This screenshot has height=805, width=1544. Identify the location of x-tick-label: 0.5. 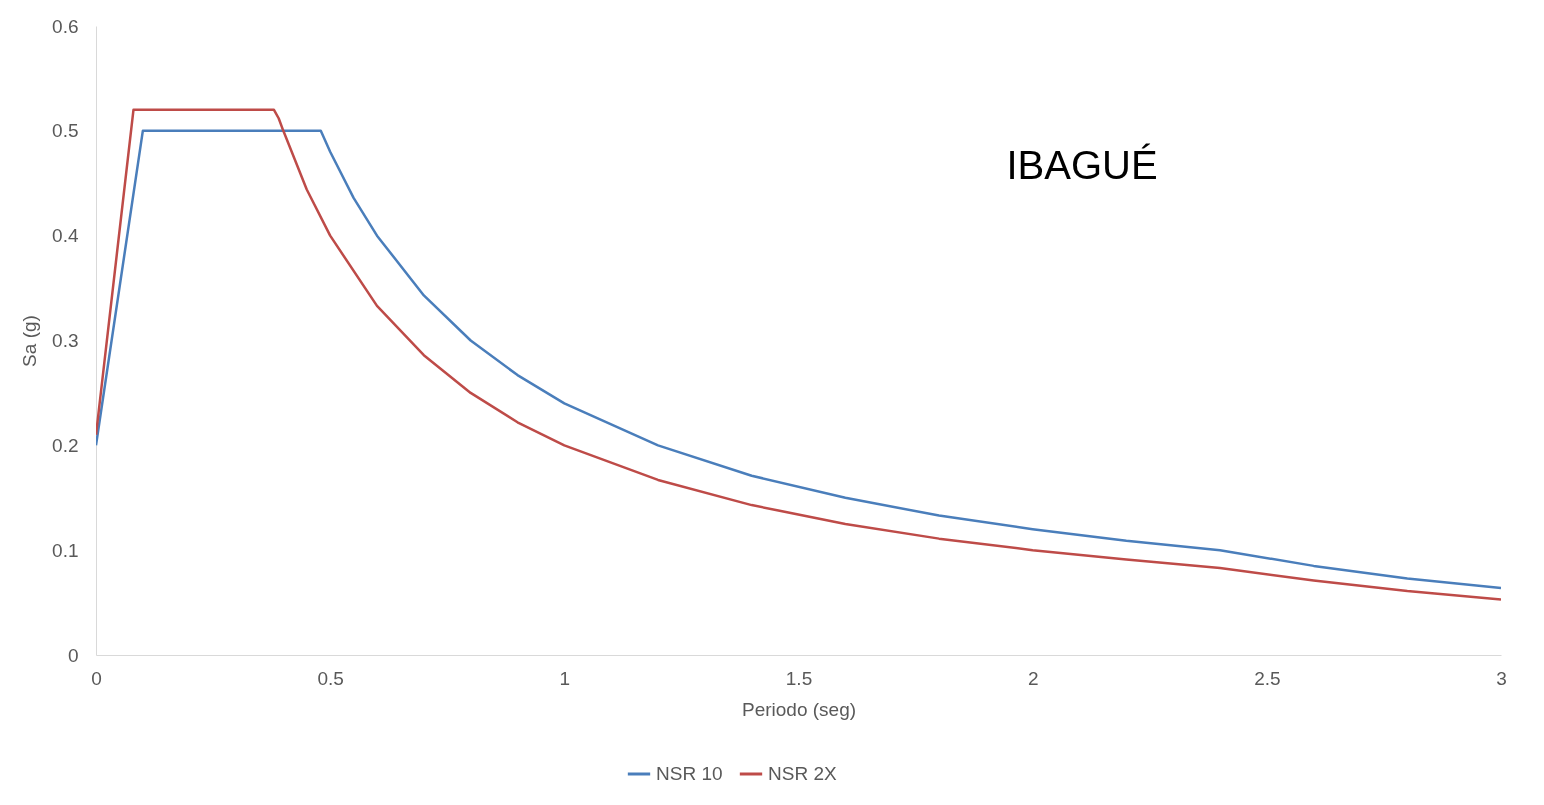
(330, 678).